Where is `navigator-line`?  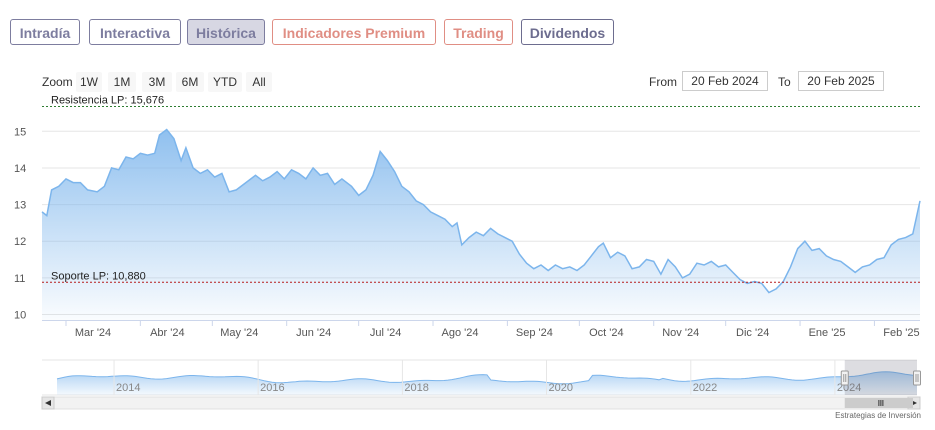
navigator-line is located at coordinates (487, 378).